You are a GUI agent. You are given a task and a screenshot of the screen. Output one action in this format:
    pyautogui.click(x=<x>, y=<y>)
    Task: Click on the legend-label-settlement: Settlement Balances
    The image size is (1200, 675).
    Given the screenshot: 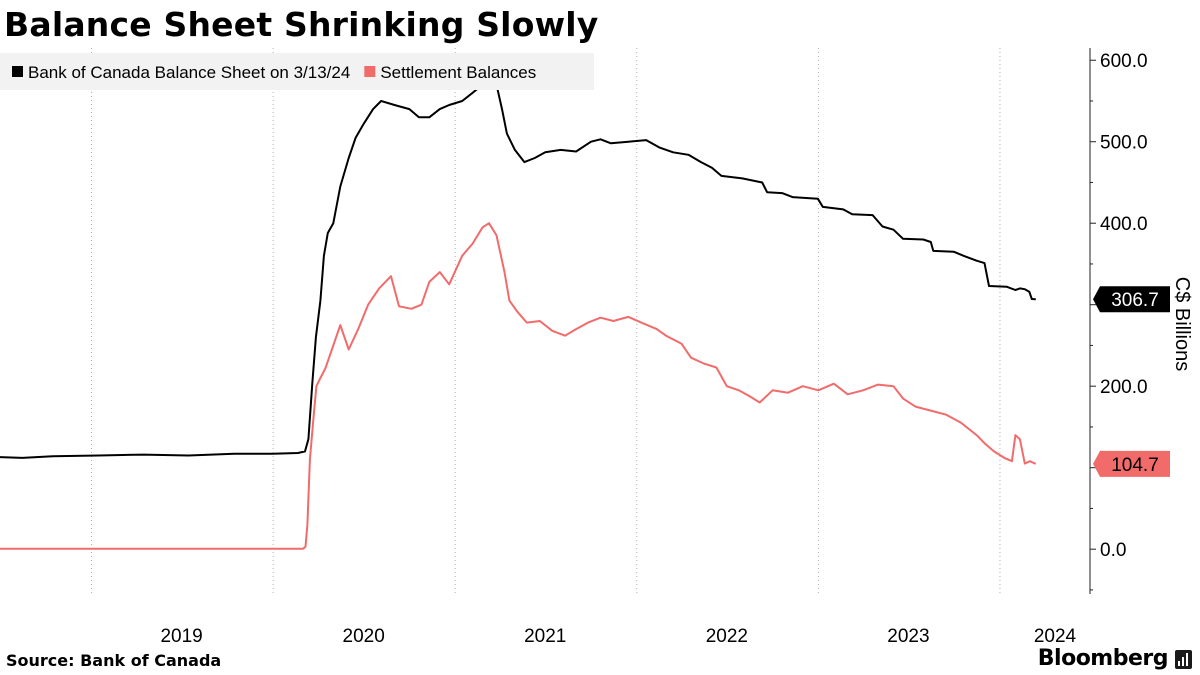 What is the action you would take?
    pyautogui.click(x=458, y=72)
    